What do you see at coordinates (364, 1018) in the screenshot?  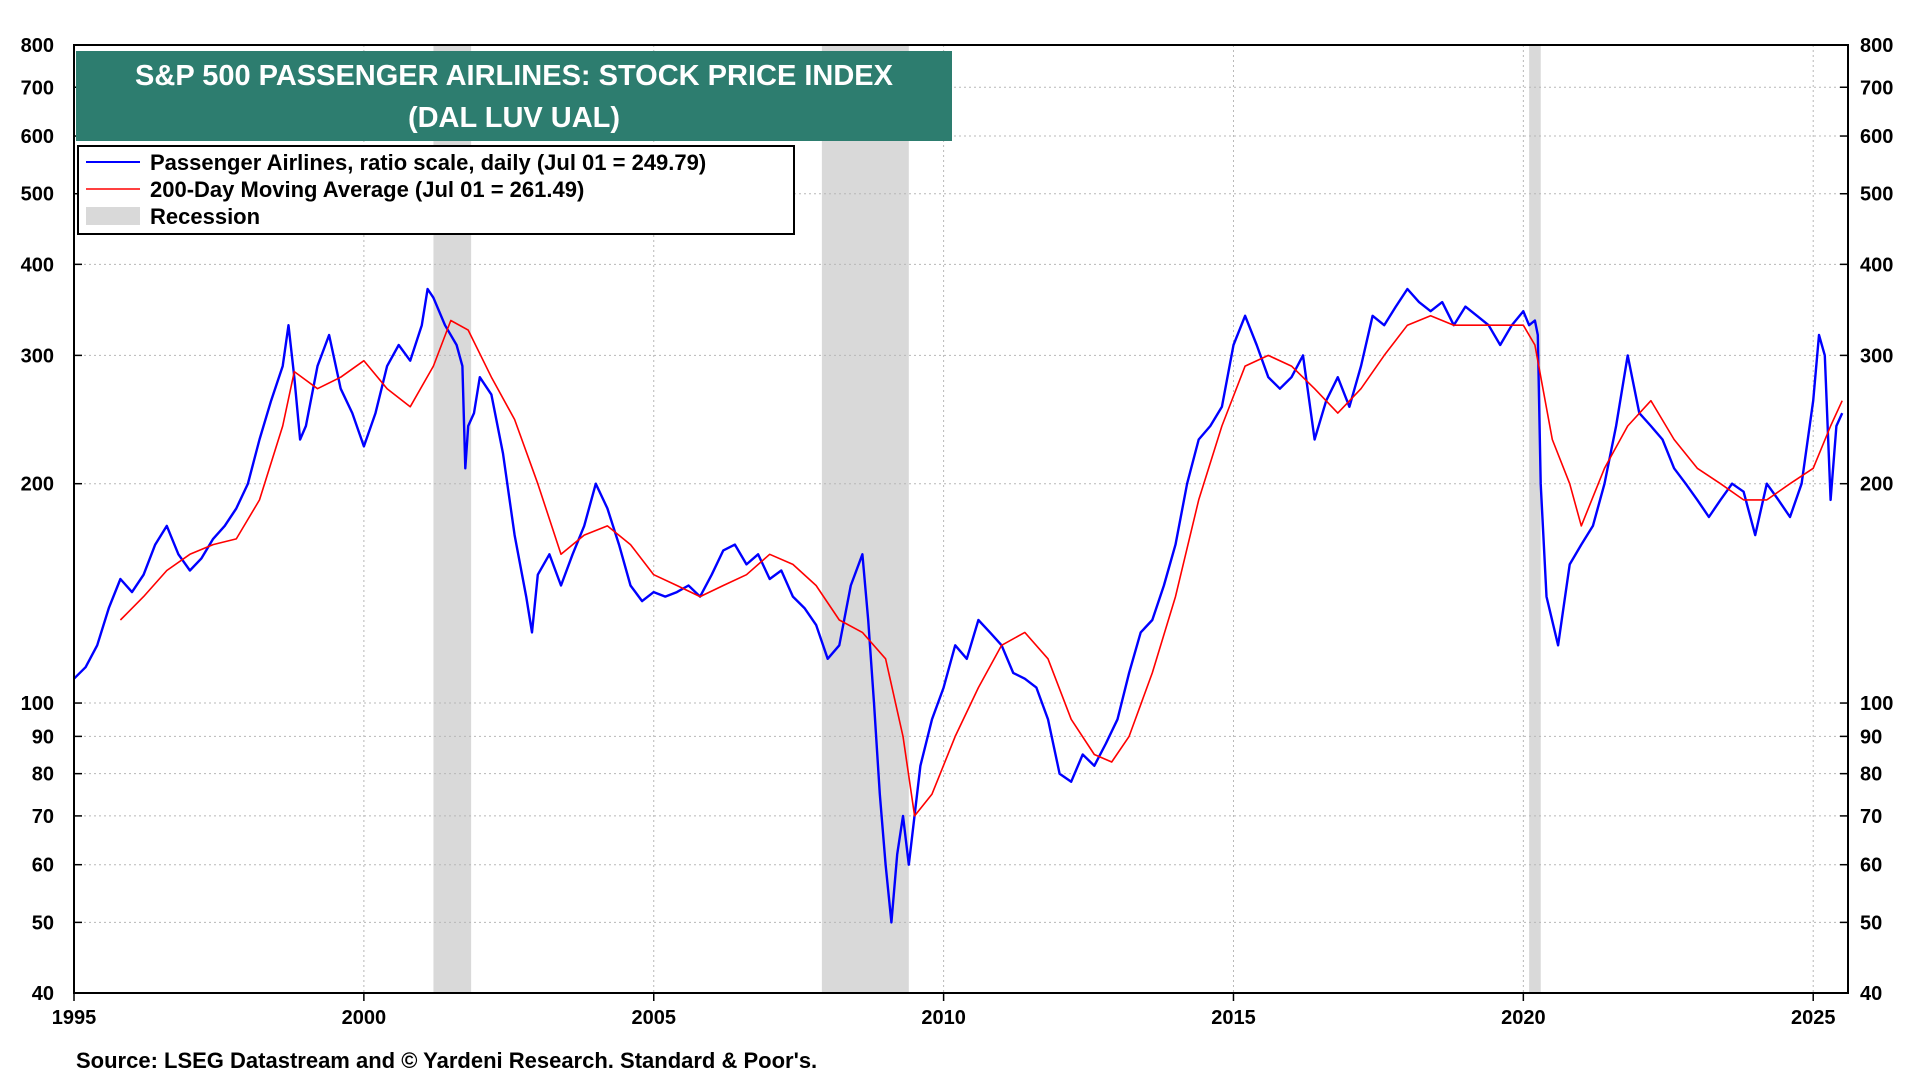 I see `x-tick-label-2000: 2000` at bounding box center [364, 1018].